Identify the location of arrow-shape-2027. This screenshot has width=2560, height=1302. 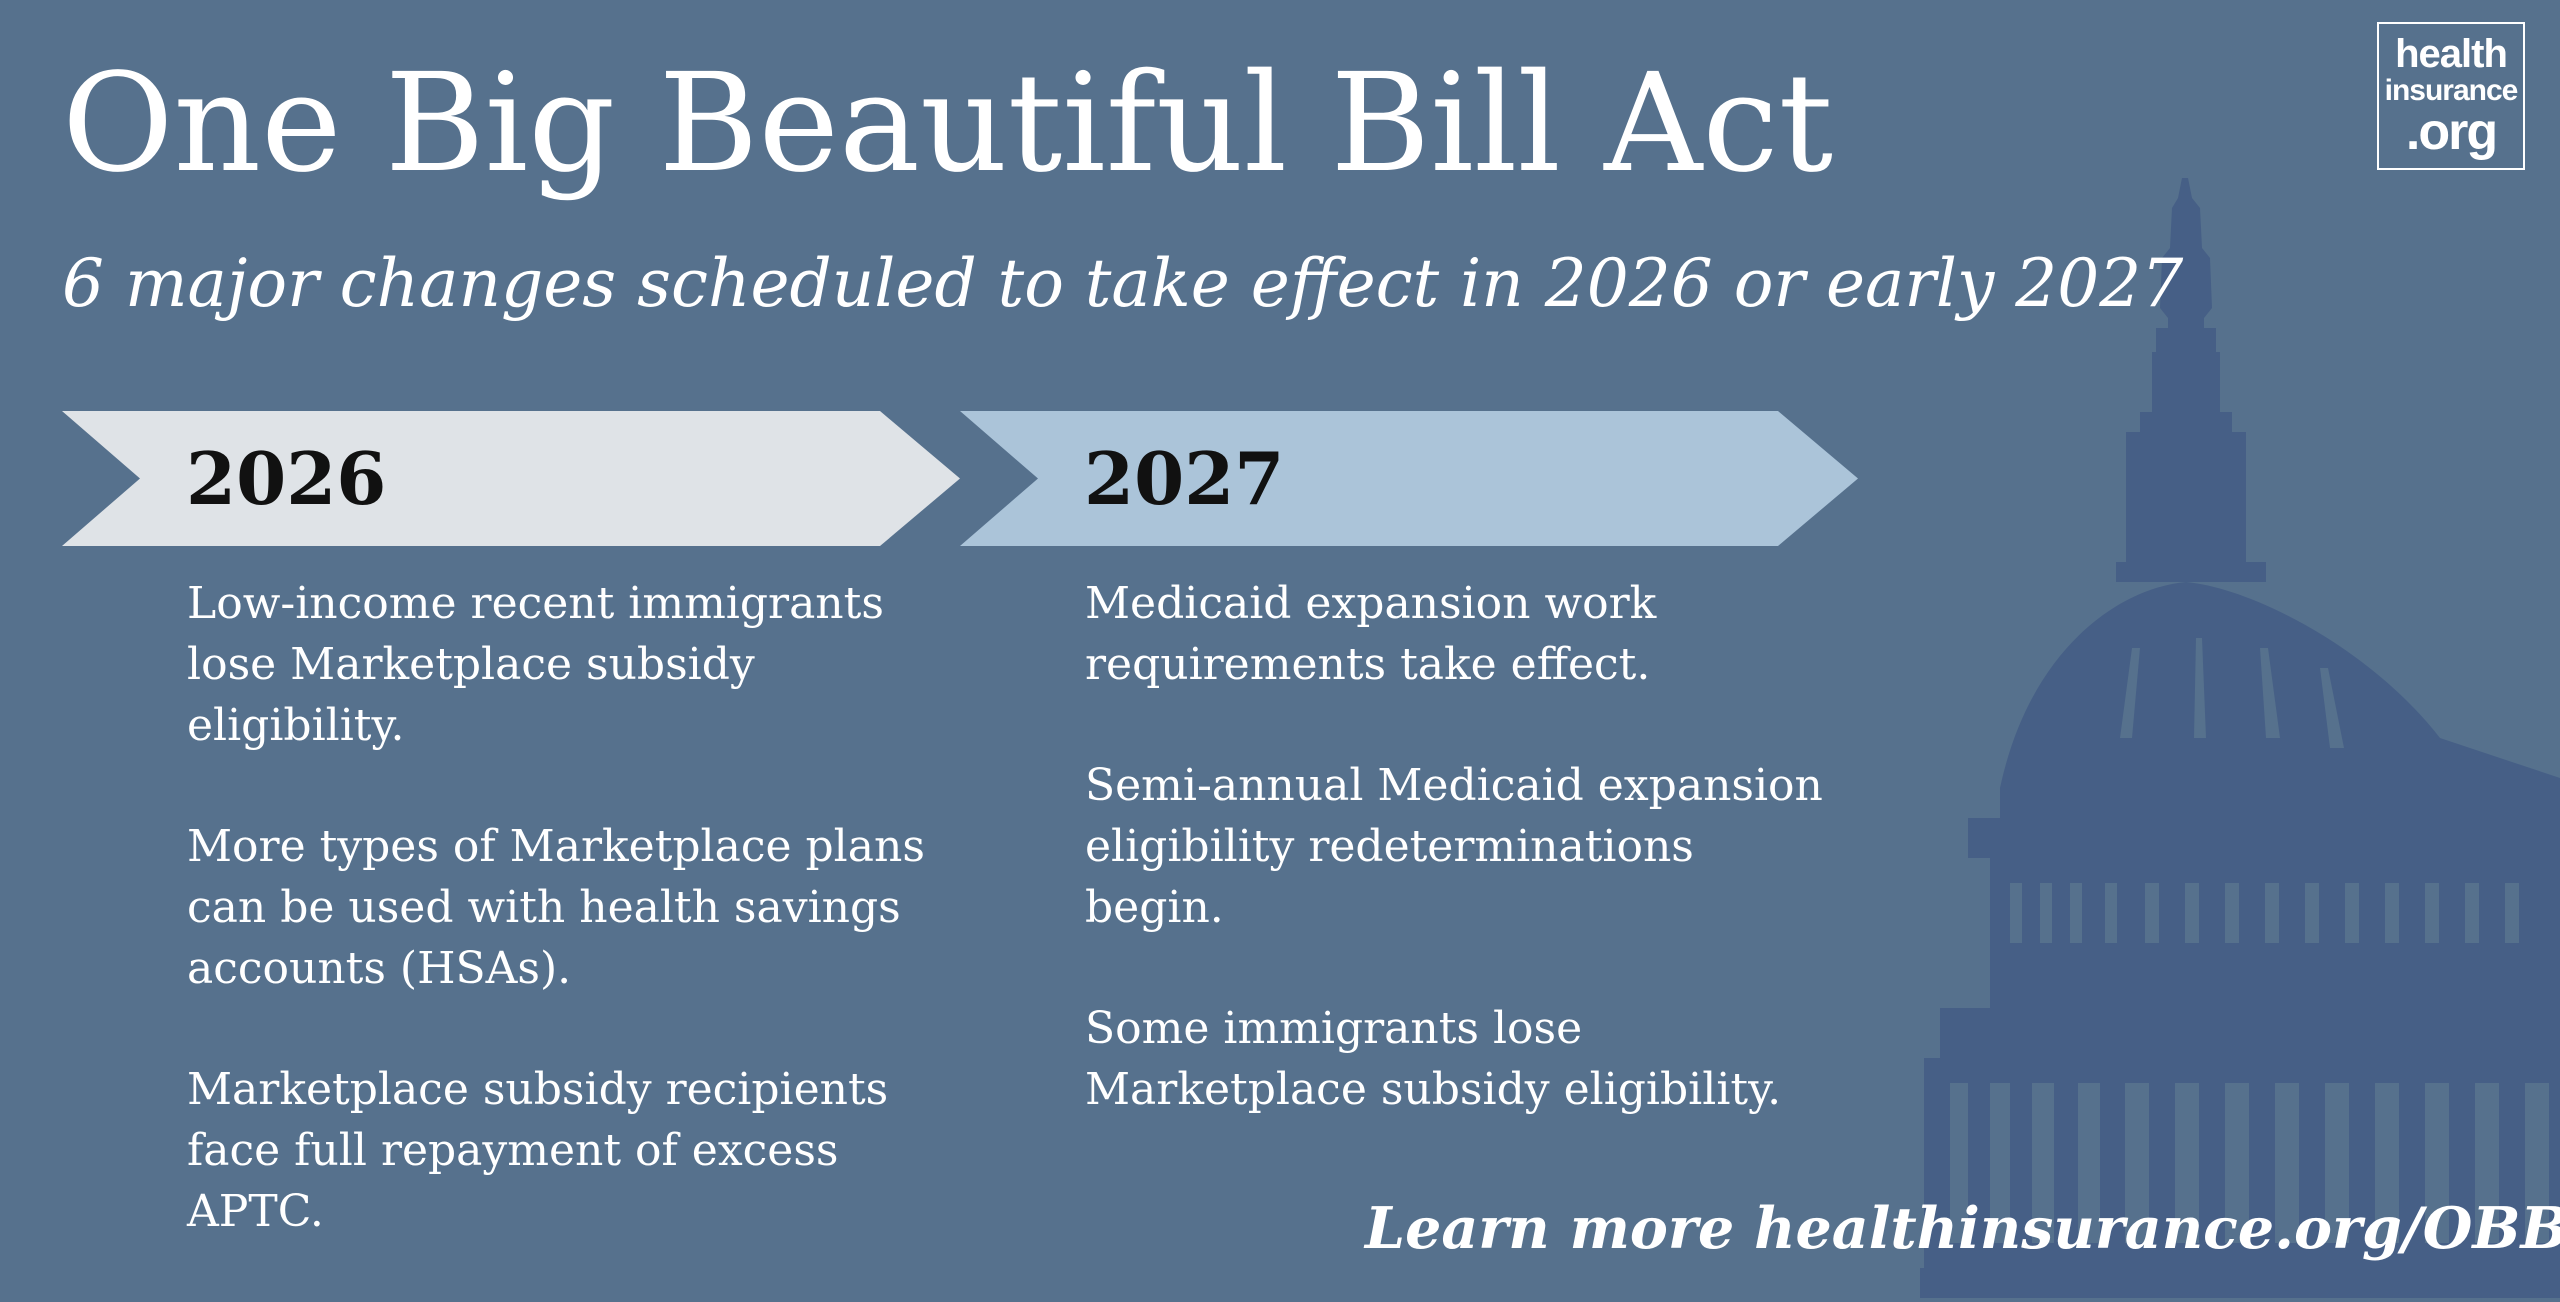
(1409, 478).